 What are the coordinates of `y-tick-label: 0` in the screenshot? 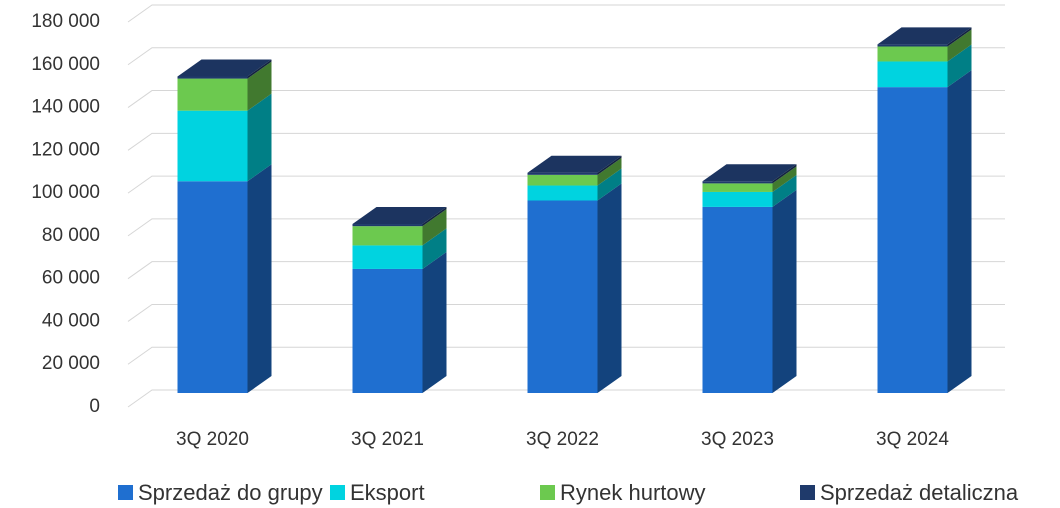 It's located at (94, 406).